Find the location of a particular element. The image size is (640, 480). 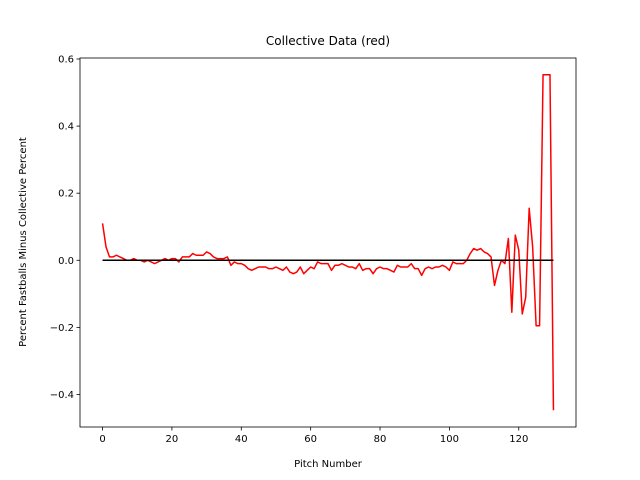

x-axis-label: Pitch Number is located at coordinates (328, 464).